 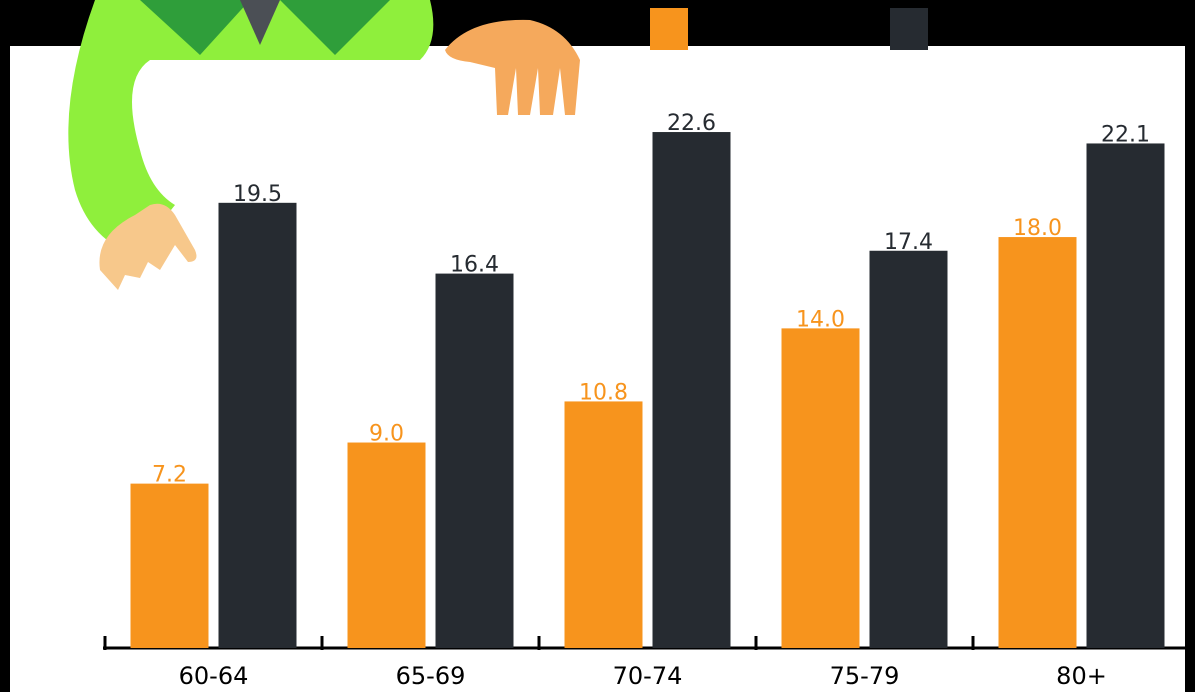 I want to click on tie, so click(x=260, y=22).